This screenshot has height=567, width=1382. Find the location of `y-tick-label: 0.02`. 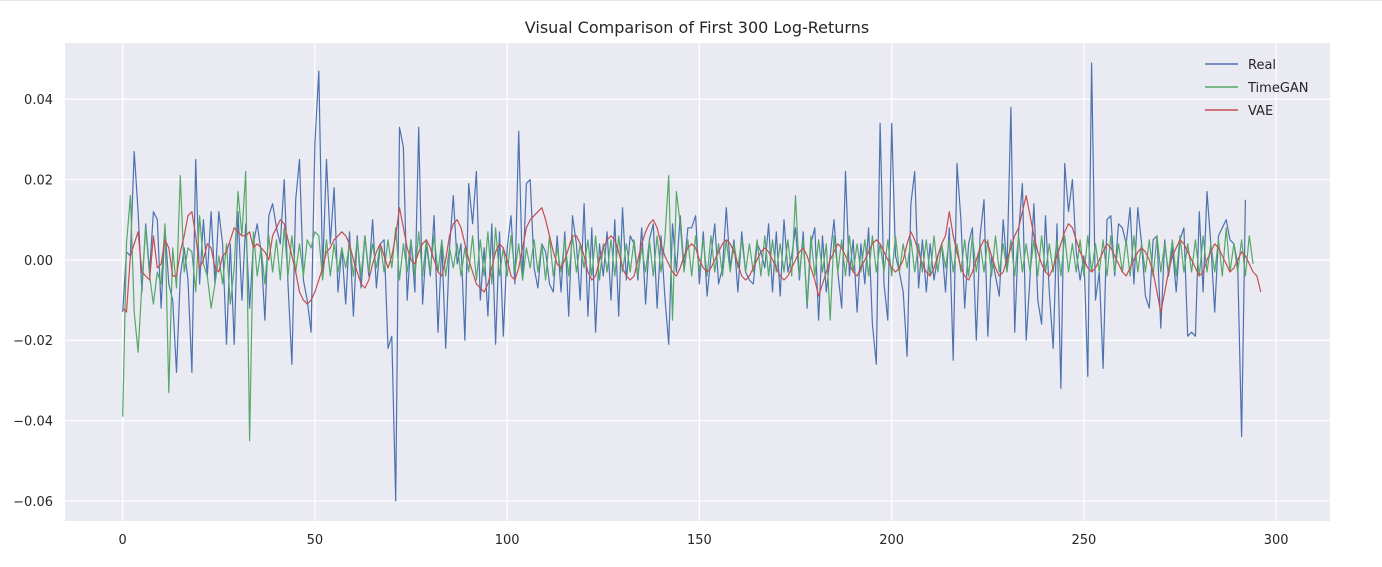

y-tick-label: 0.02 is located at coordinates (38, 181).